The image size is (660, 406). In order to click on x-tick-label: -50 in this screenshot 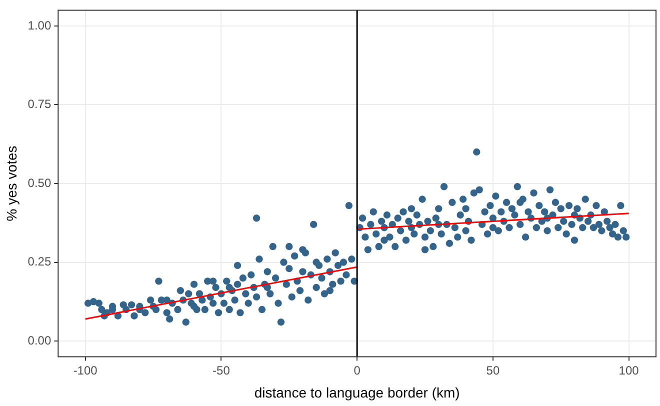, I will do `click(221, 370)`.